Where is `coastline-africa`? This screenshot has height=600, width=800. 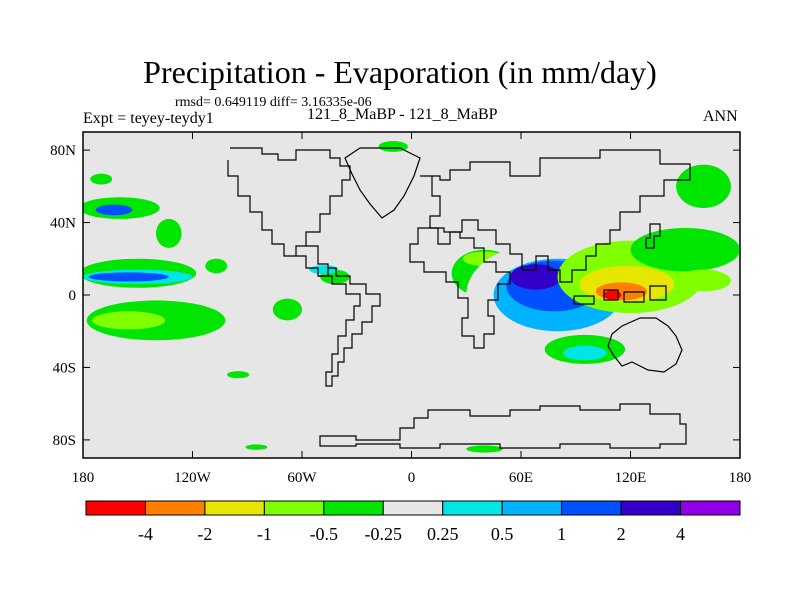 coastline-africa is located at coordinates (460, 288).